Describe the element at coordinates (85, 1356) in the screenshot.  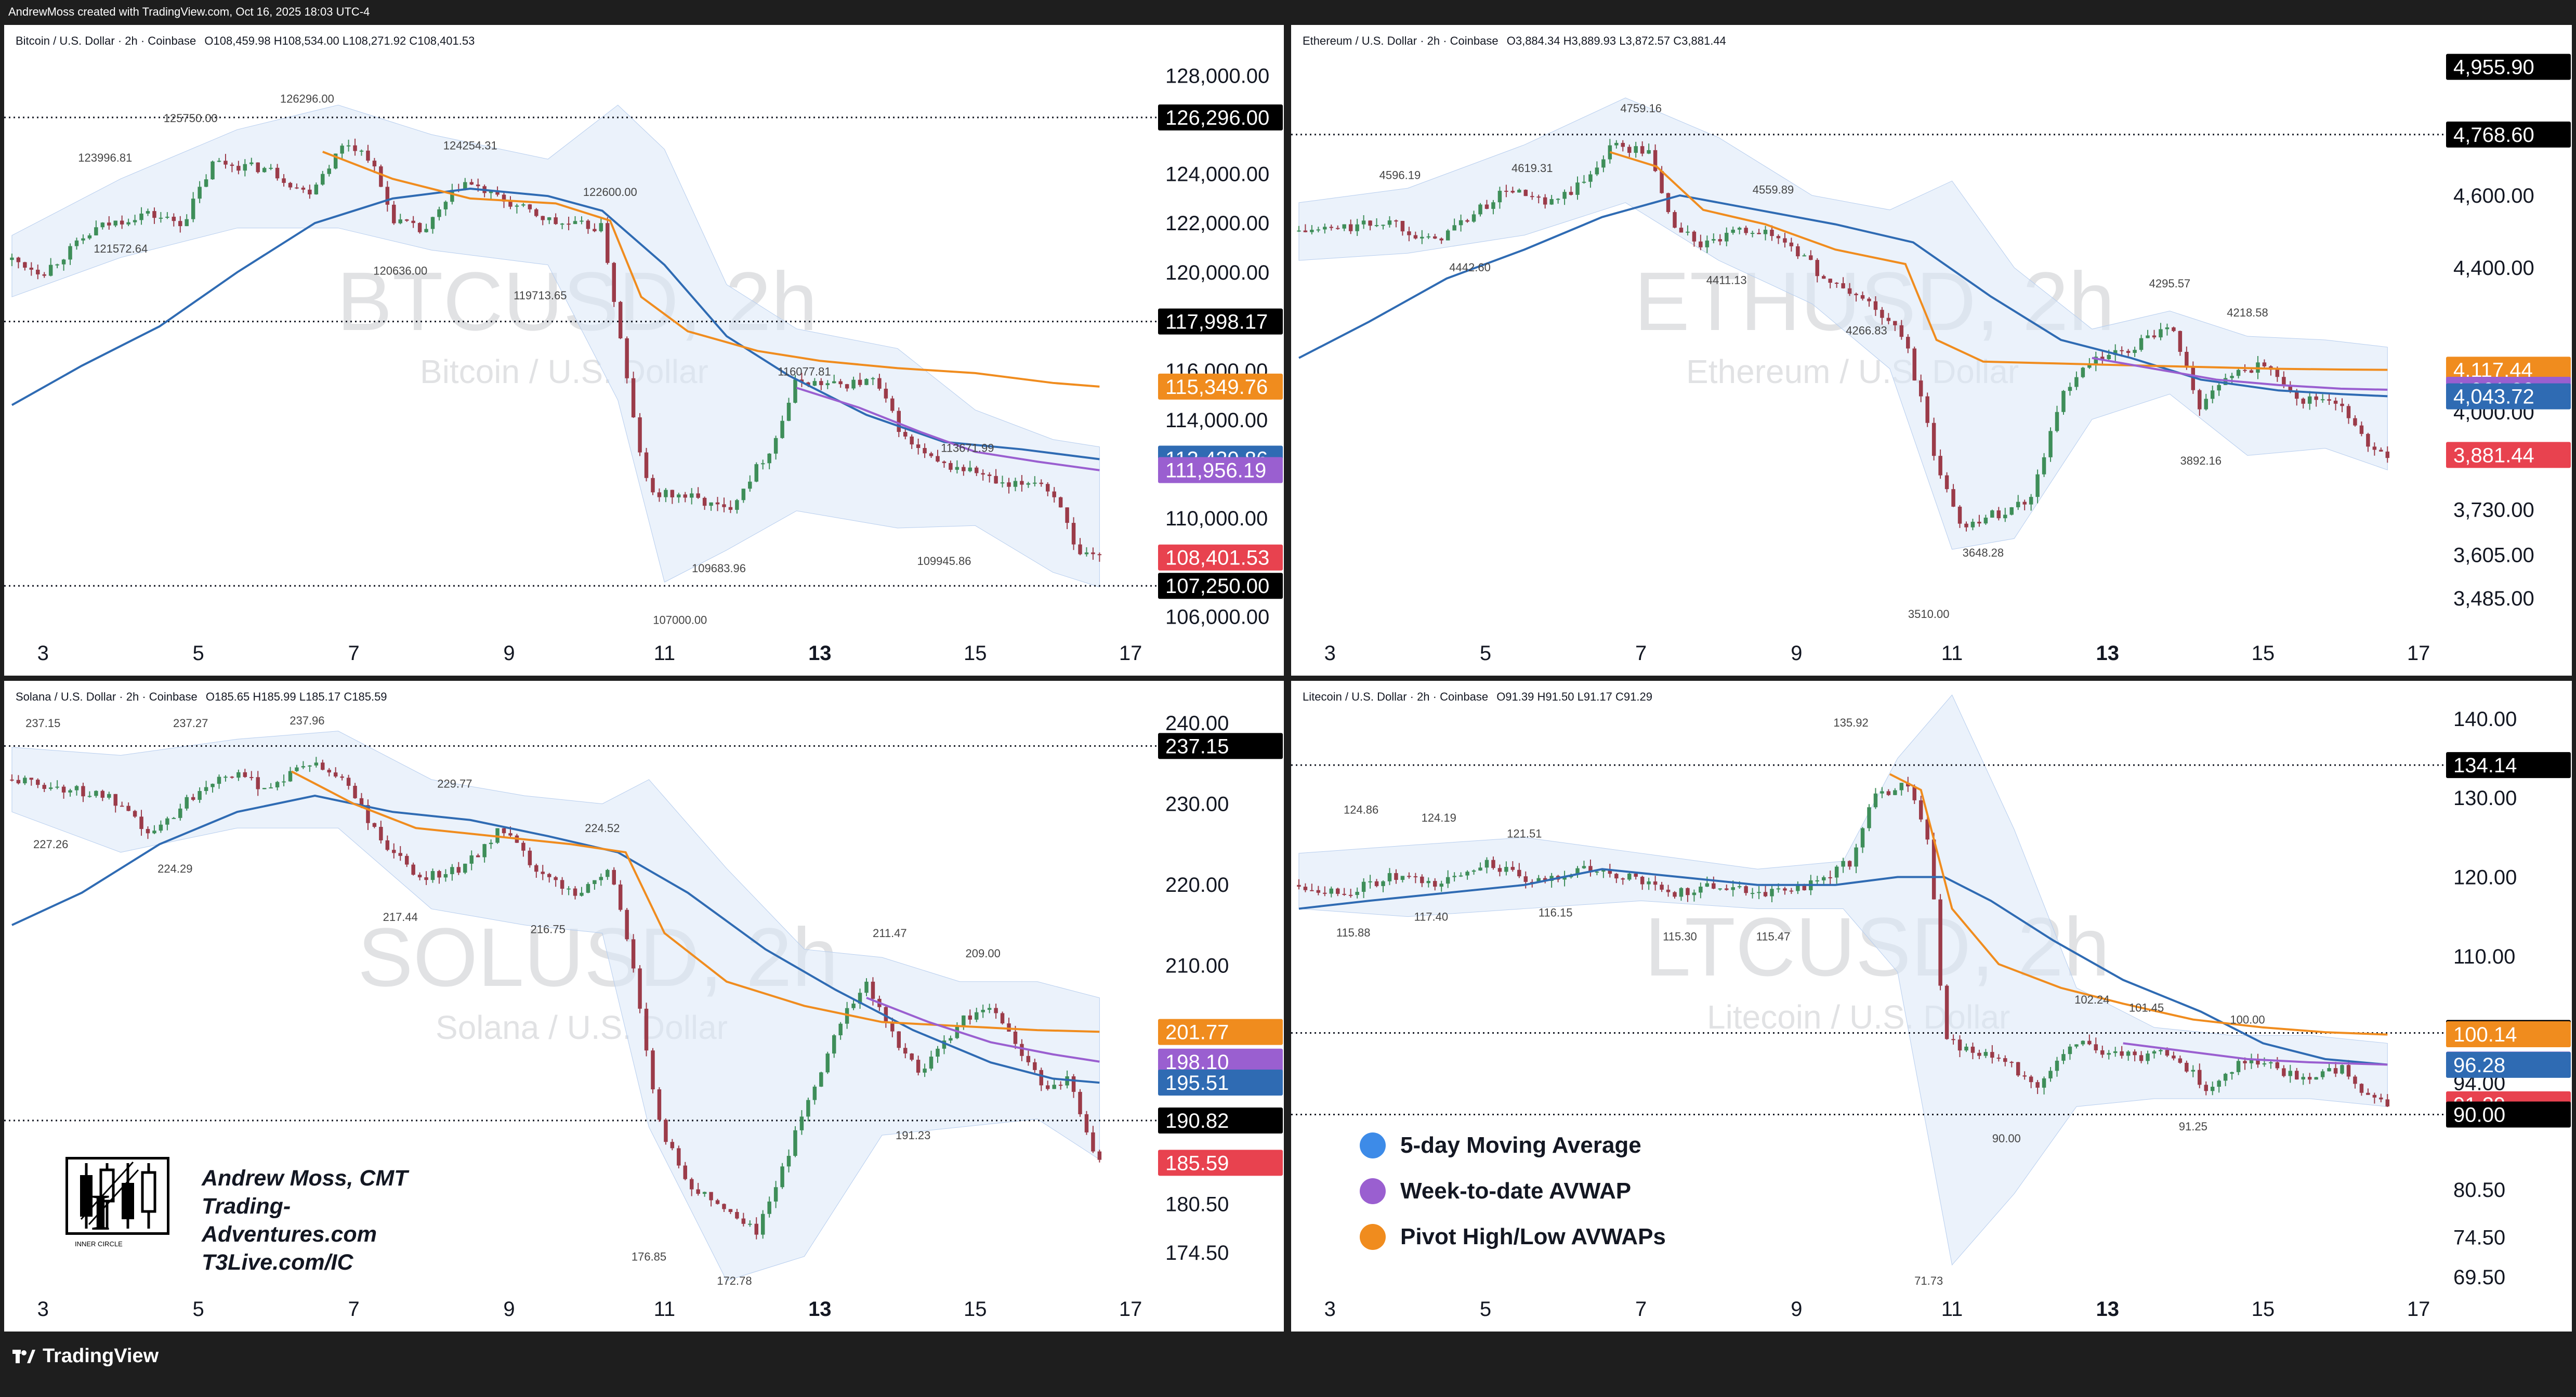
I see `tradingview-logo: TradingView` at that location.